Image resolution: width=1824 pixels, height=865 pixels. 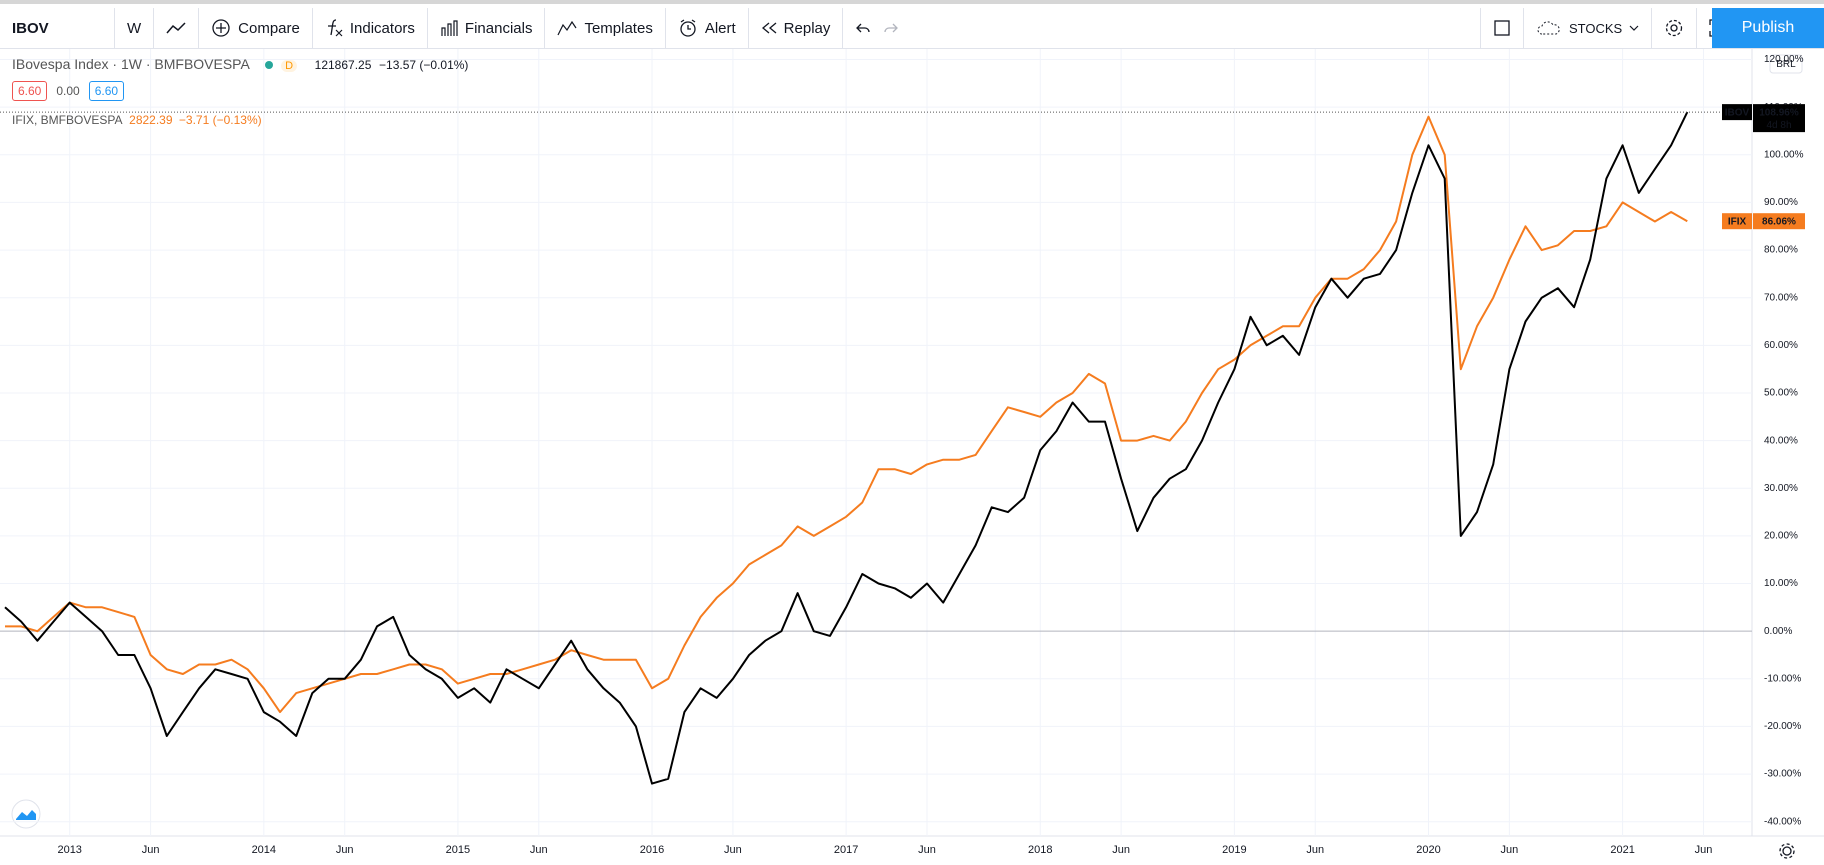 I want to click on x-tick-label: 2021, so click(x=1622, y=850).